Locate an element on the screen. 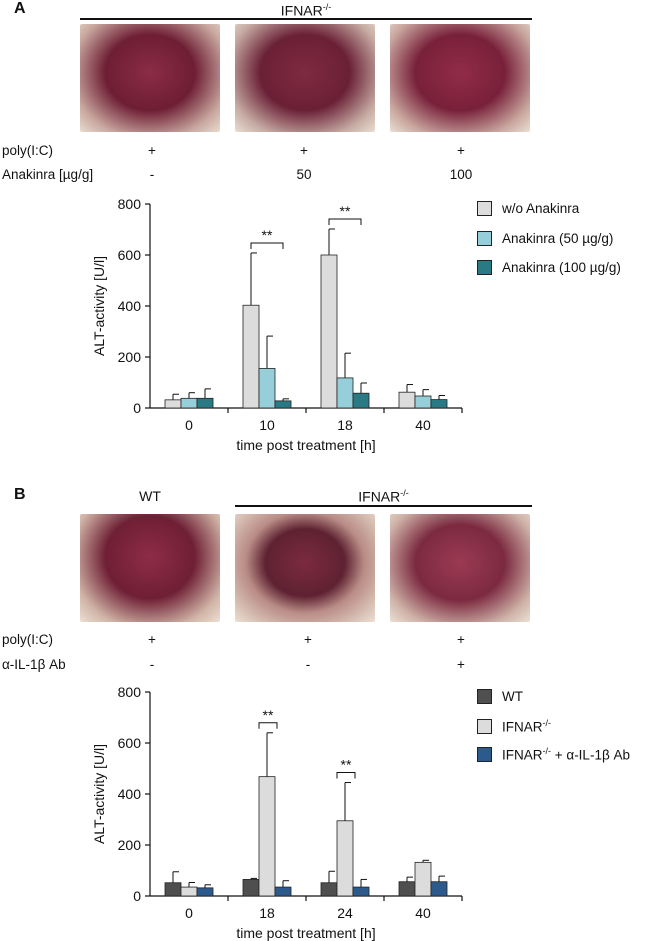  legend-a-item-3: Anakinra (100 µg/g) is located at coordinates (549, 267).